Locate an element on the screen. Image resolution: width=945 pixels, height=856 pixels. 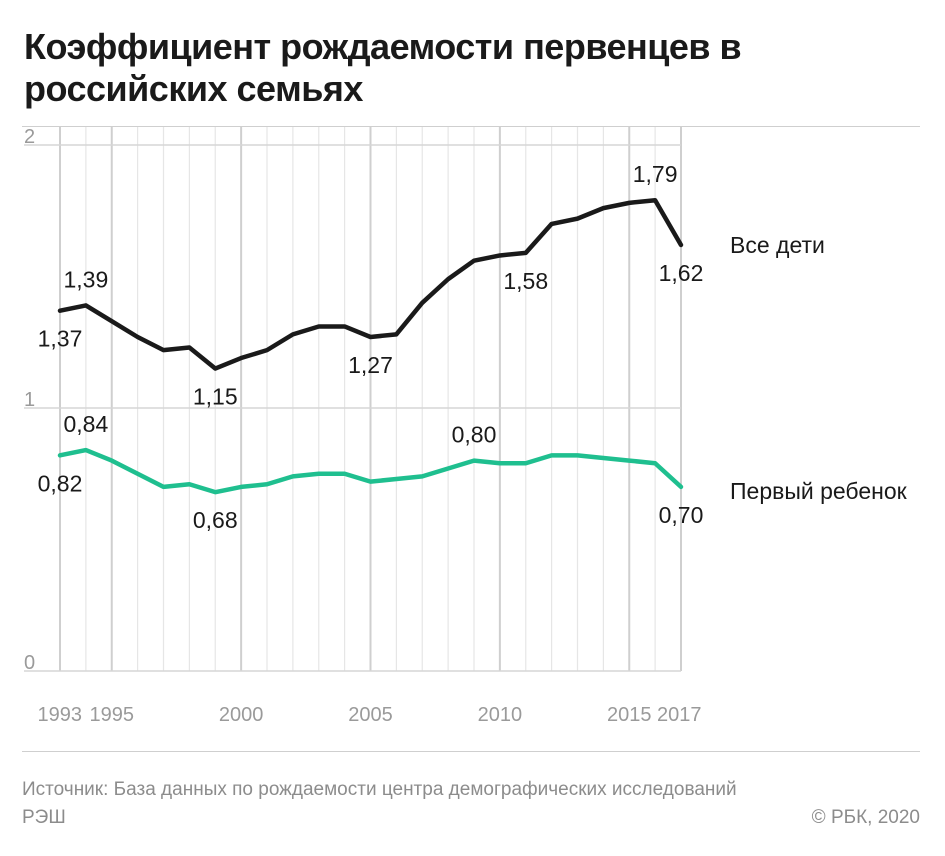
data-label: 1,37 is located at coordinates (60, 339).